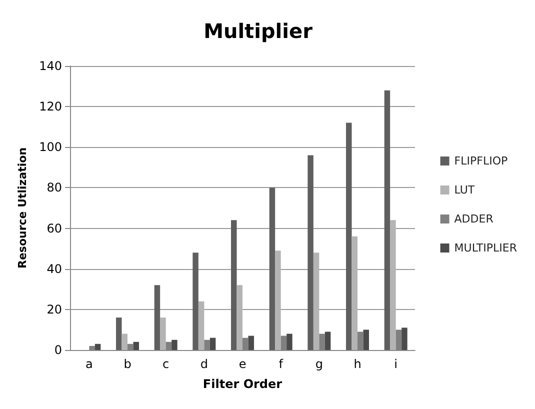  What do you see at coordinates (319, 364) in the screenshot?
I see `x-tick-label: g` at bounding box center [319, 364].